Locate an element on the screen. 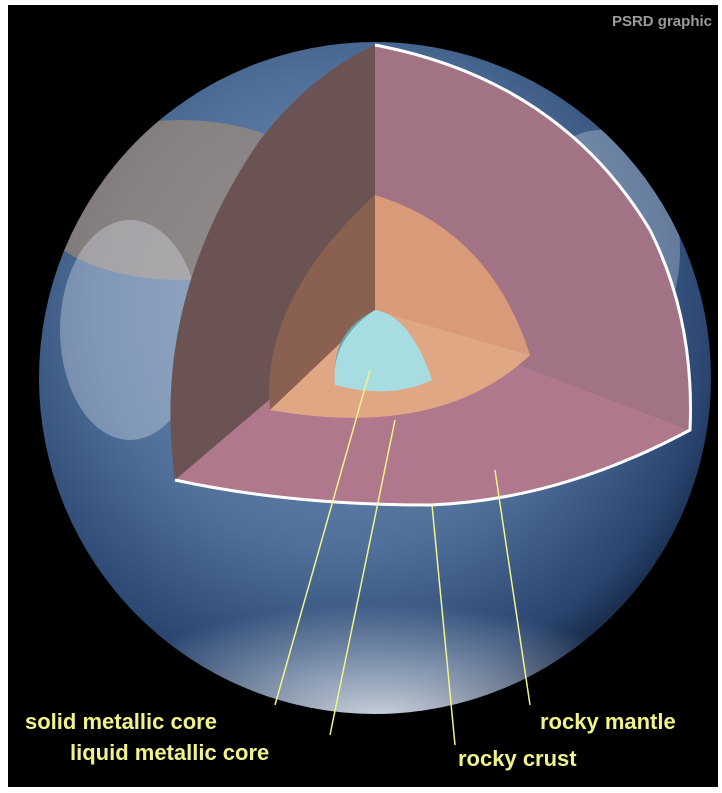 This screenshot has height=793, width=722. label: liquid metallic core is located at coordinates (169, 752).